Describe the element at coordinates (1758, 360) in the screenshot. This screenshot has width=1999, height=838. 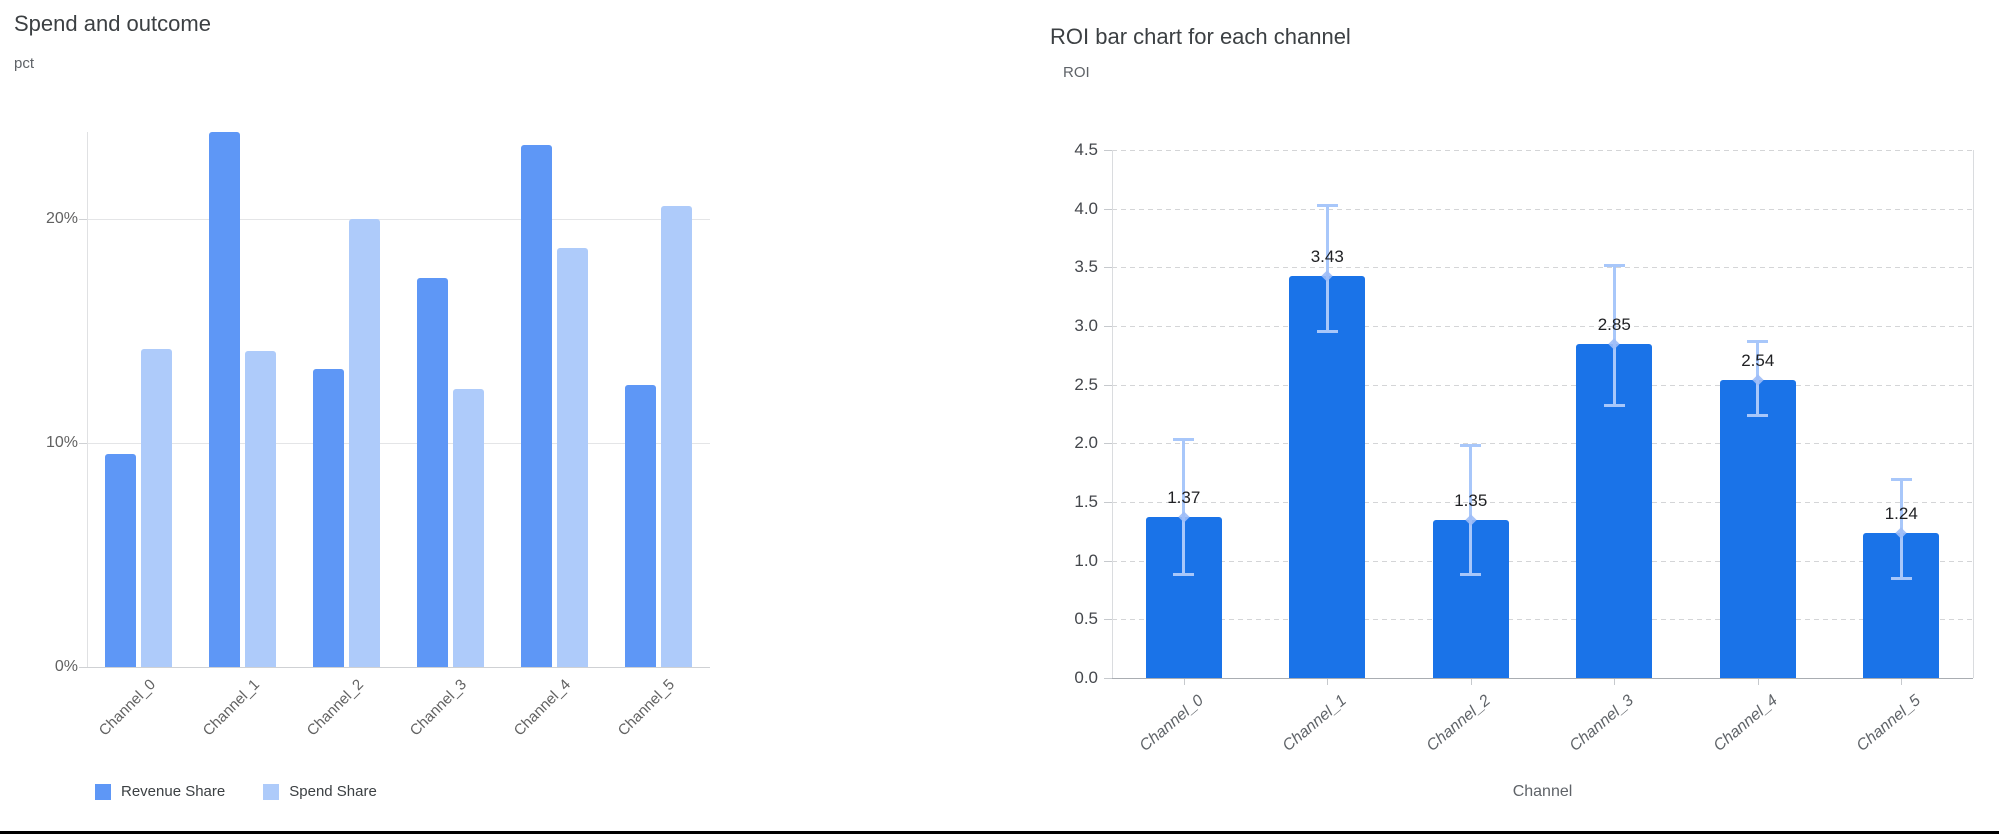
I see `bar-value-label: 2.54` at that location.